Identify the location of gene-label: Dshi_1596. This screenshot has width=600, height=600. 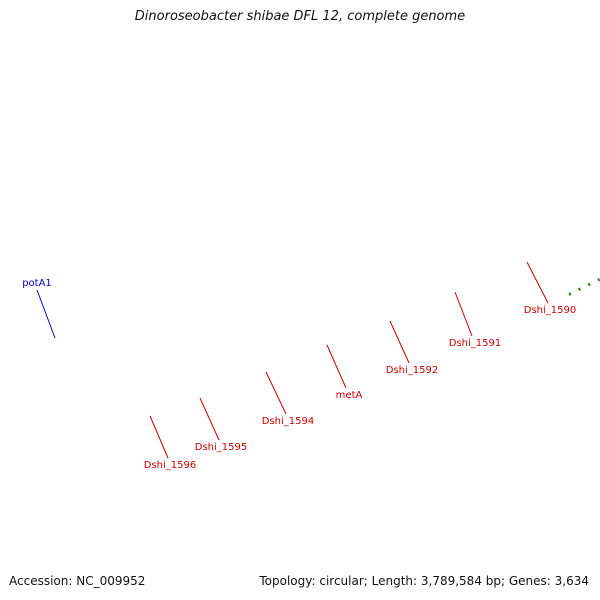
(170, 465).